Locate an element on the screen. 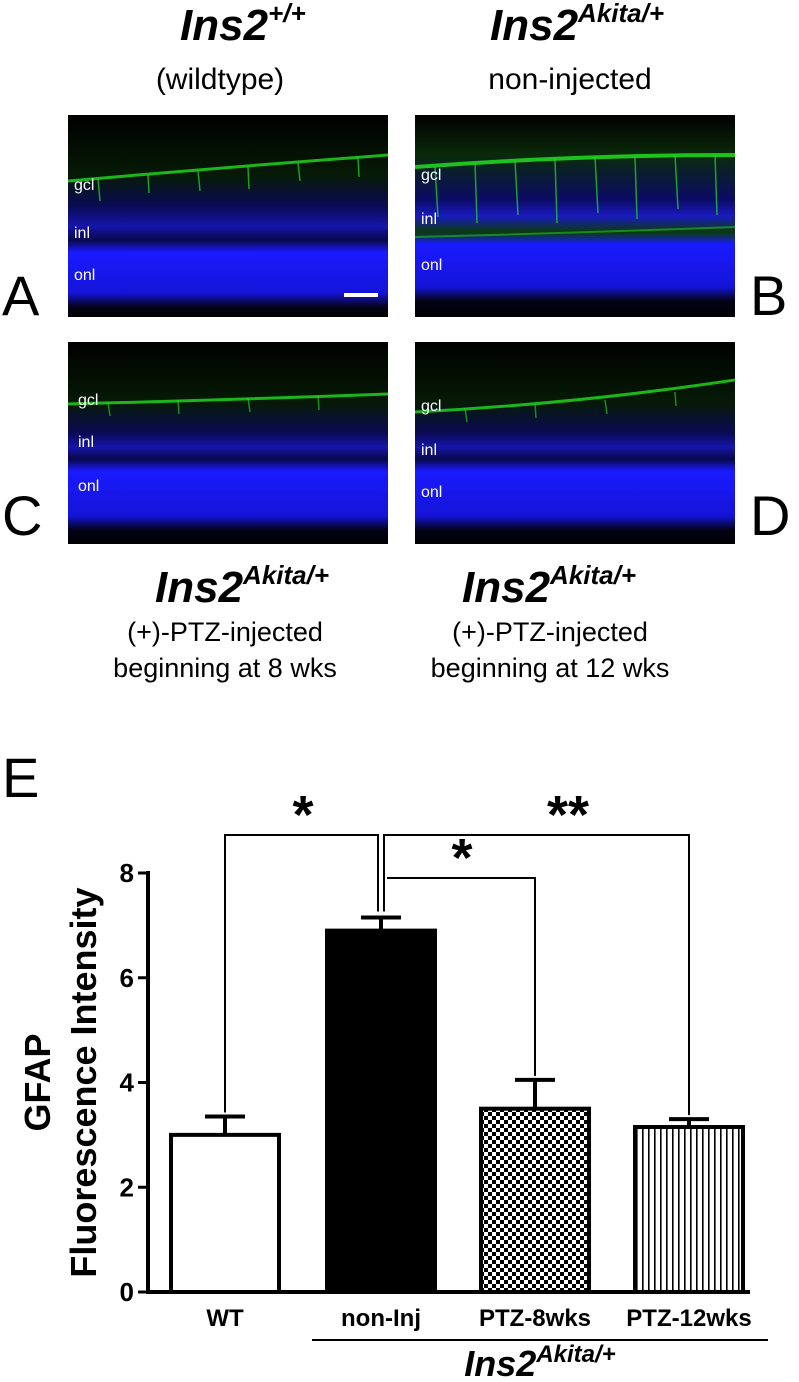  y-tick-label: 2 is located at coordinates (127, 1187).